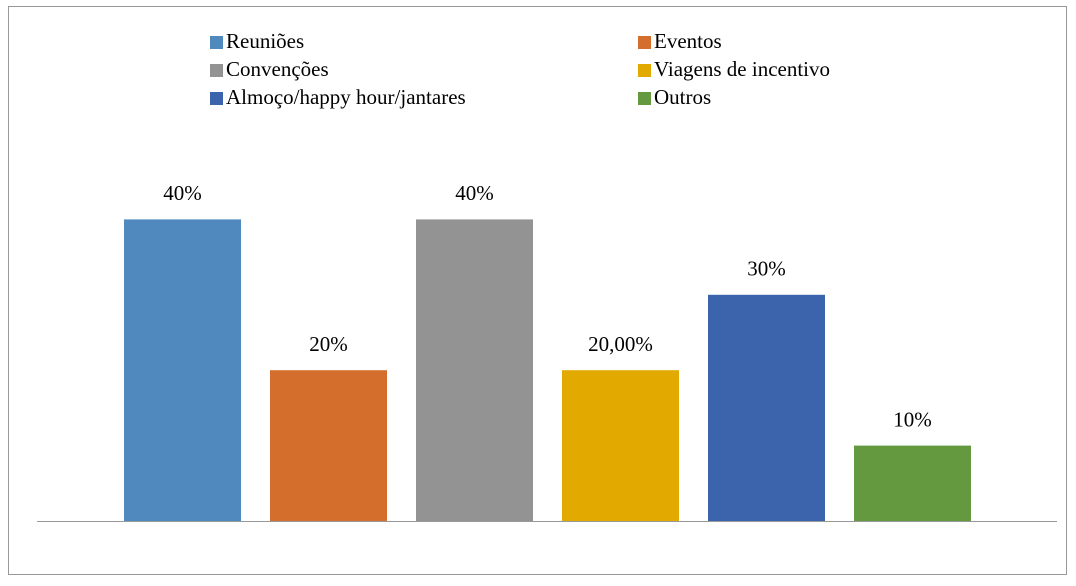 The image size is (1076, 586). What do you see at coordinates (277, 69) in the screenshot?
I see `legend-label: Convenções` at bounding box center [277, 69].